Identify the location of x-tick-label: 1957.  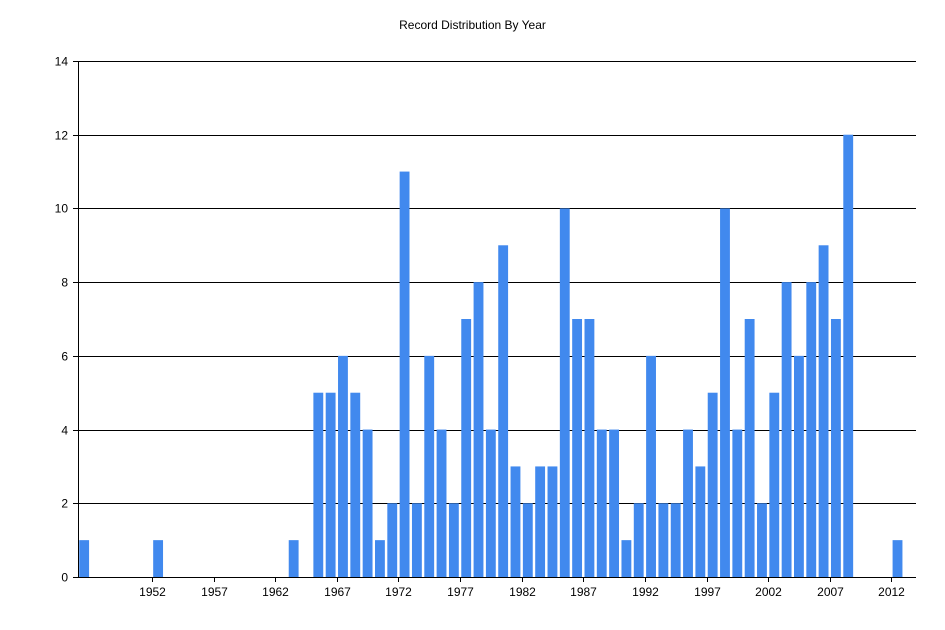
(214, 592).